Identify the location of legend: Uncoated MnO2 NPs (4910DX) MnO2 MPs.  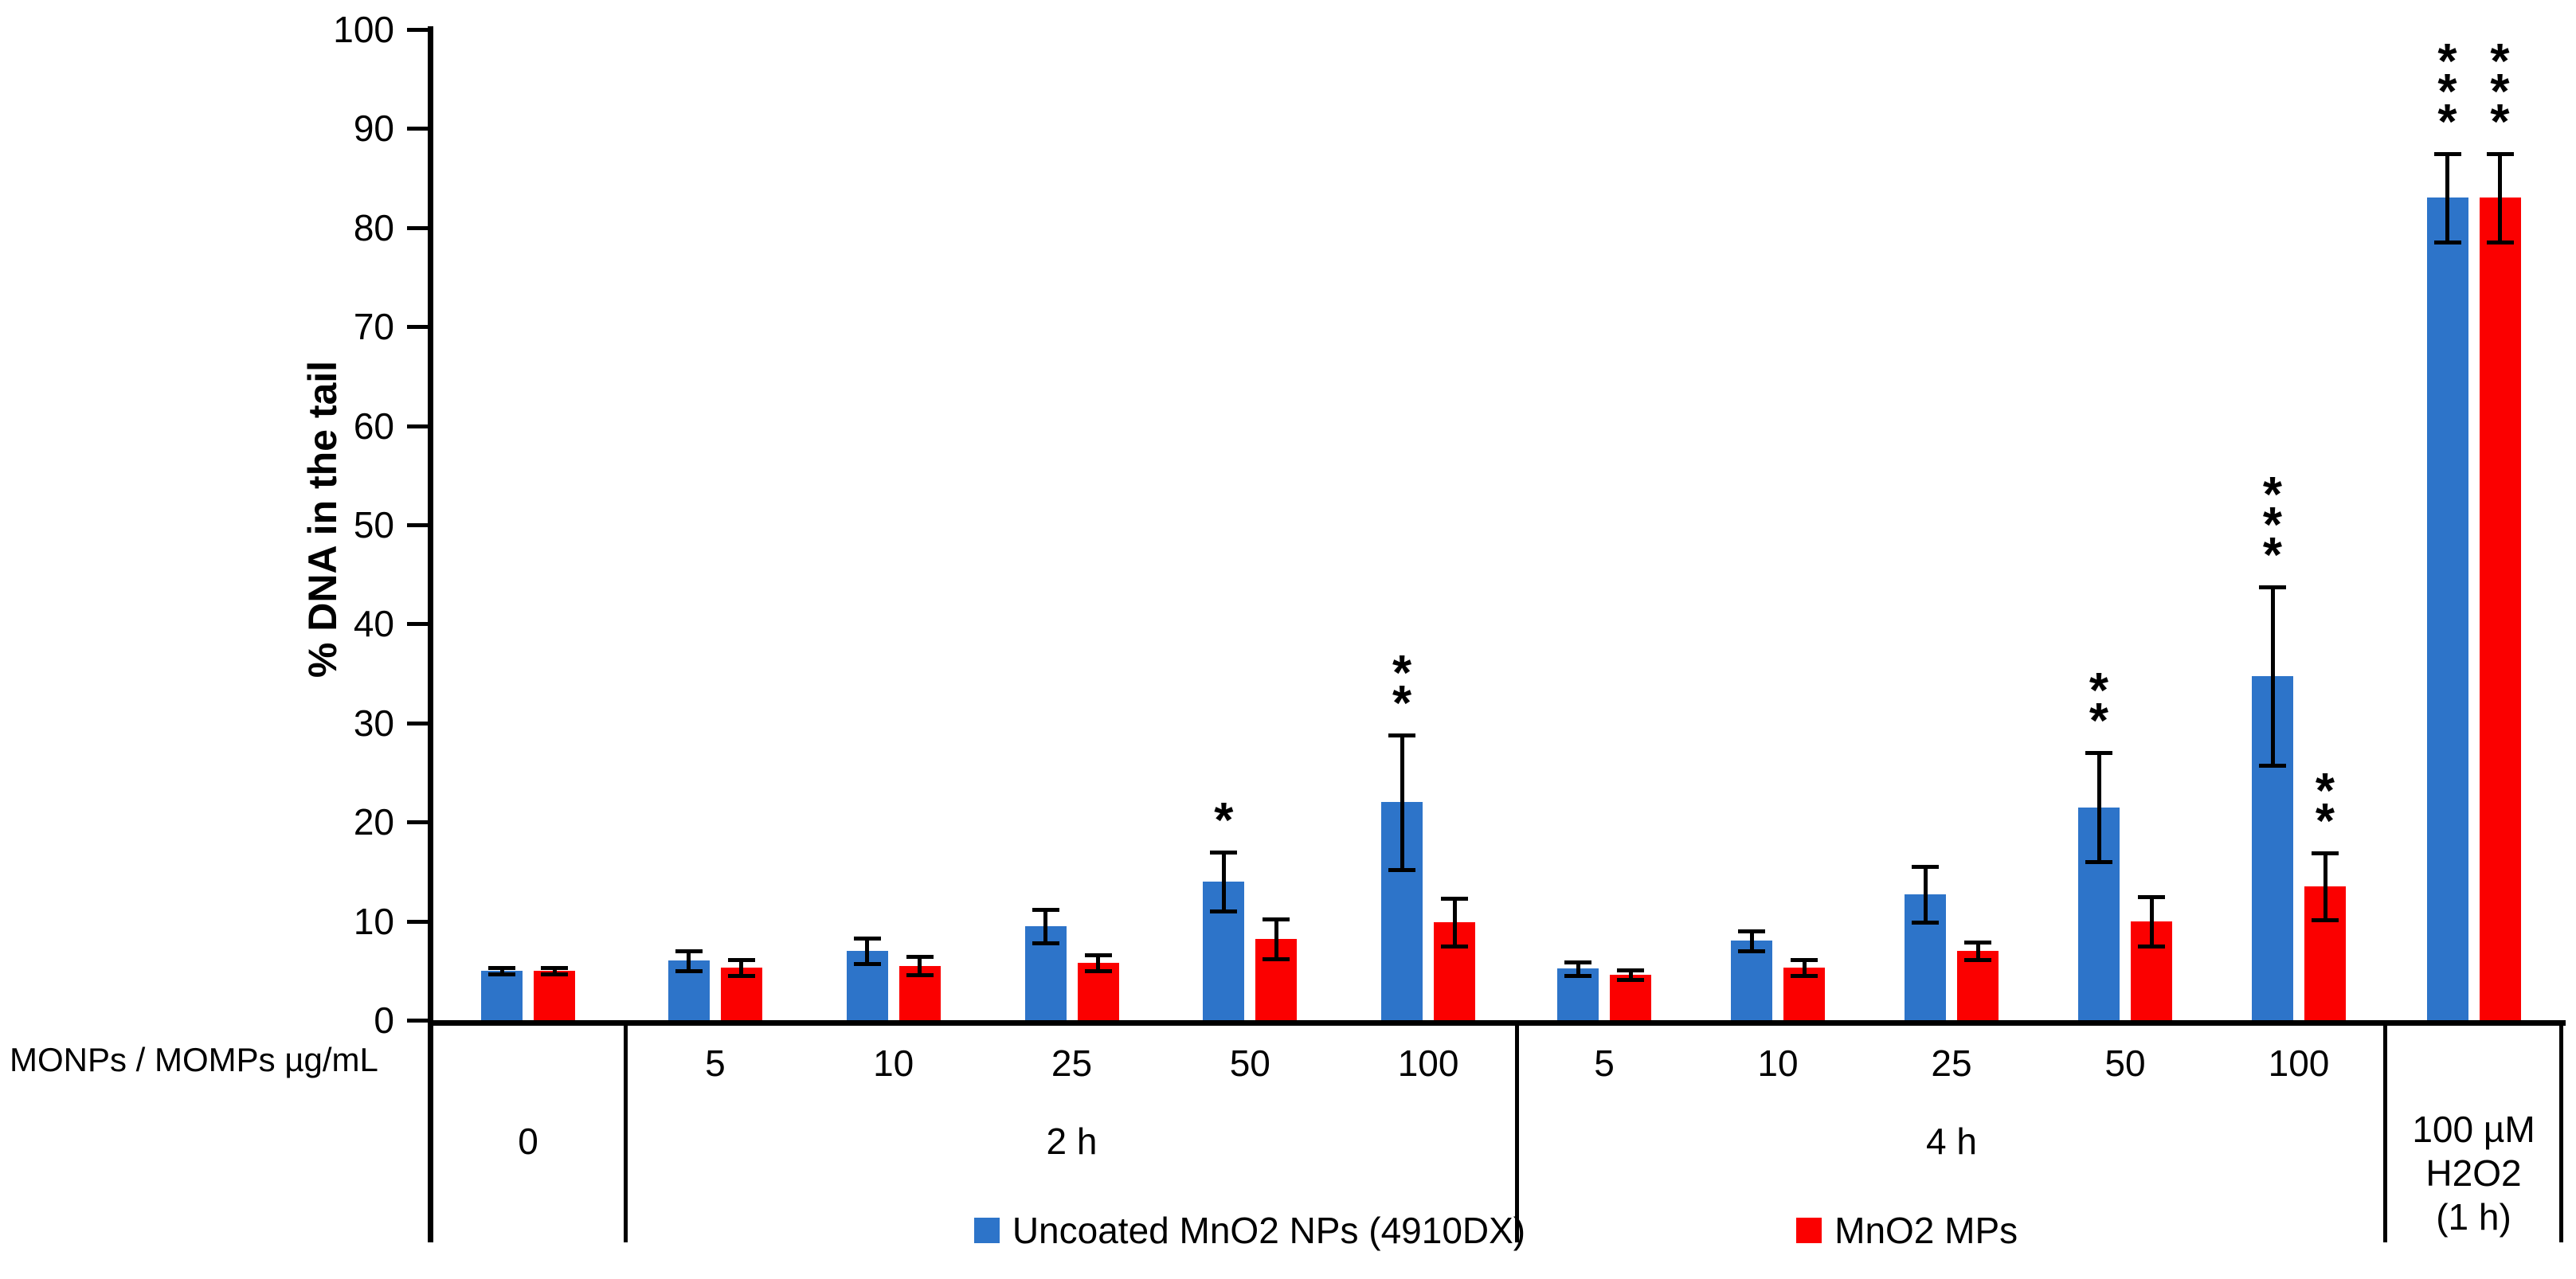
(1496, 1230).